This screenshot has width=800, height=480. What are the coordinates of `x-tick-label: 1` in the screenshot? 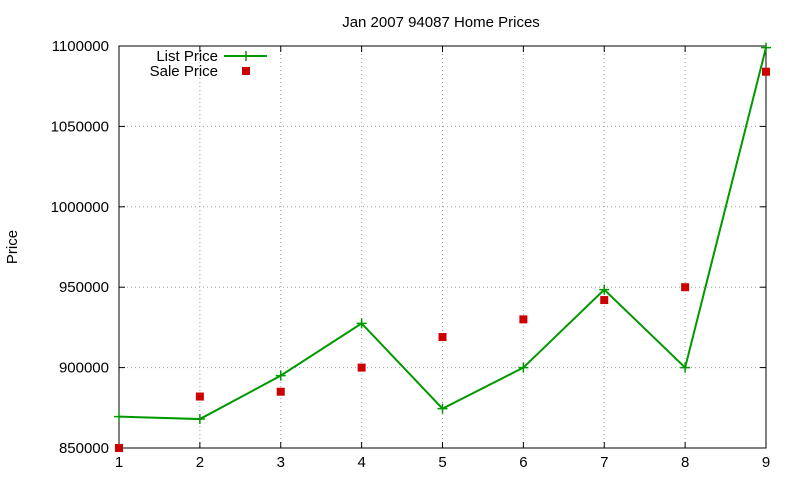 It's located at (119, 462).